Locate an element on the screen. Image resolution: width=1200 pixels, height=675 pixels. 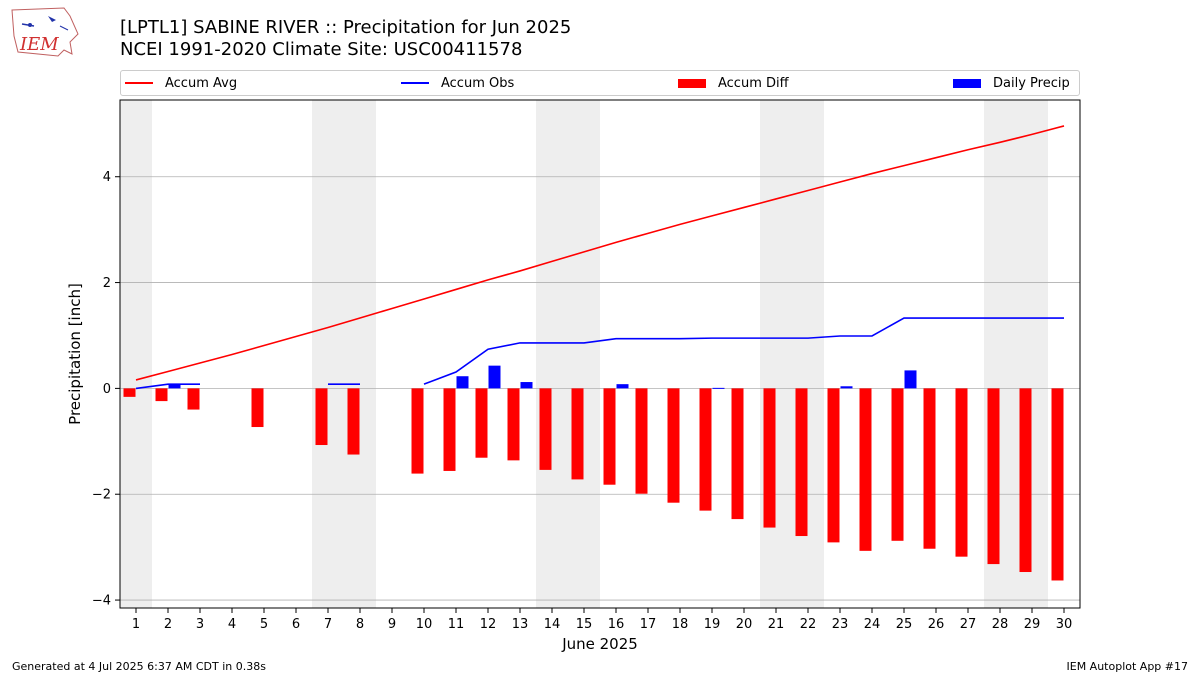
x-tick-label: 6 is located at coordinates (296, 624).